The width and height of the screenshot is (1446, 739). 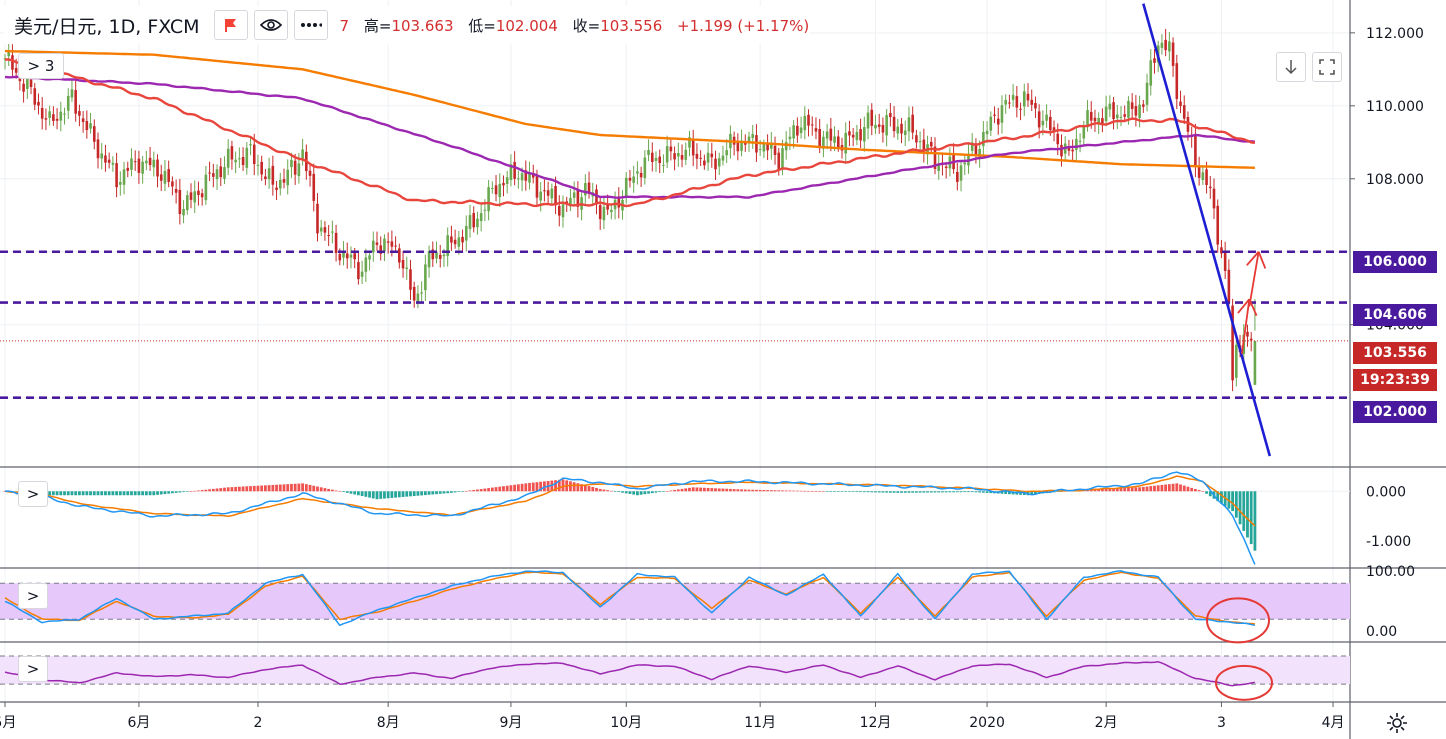 I want to click on fullscreen-button, so click(x=1327, y=67).